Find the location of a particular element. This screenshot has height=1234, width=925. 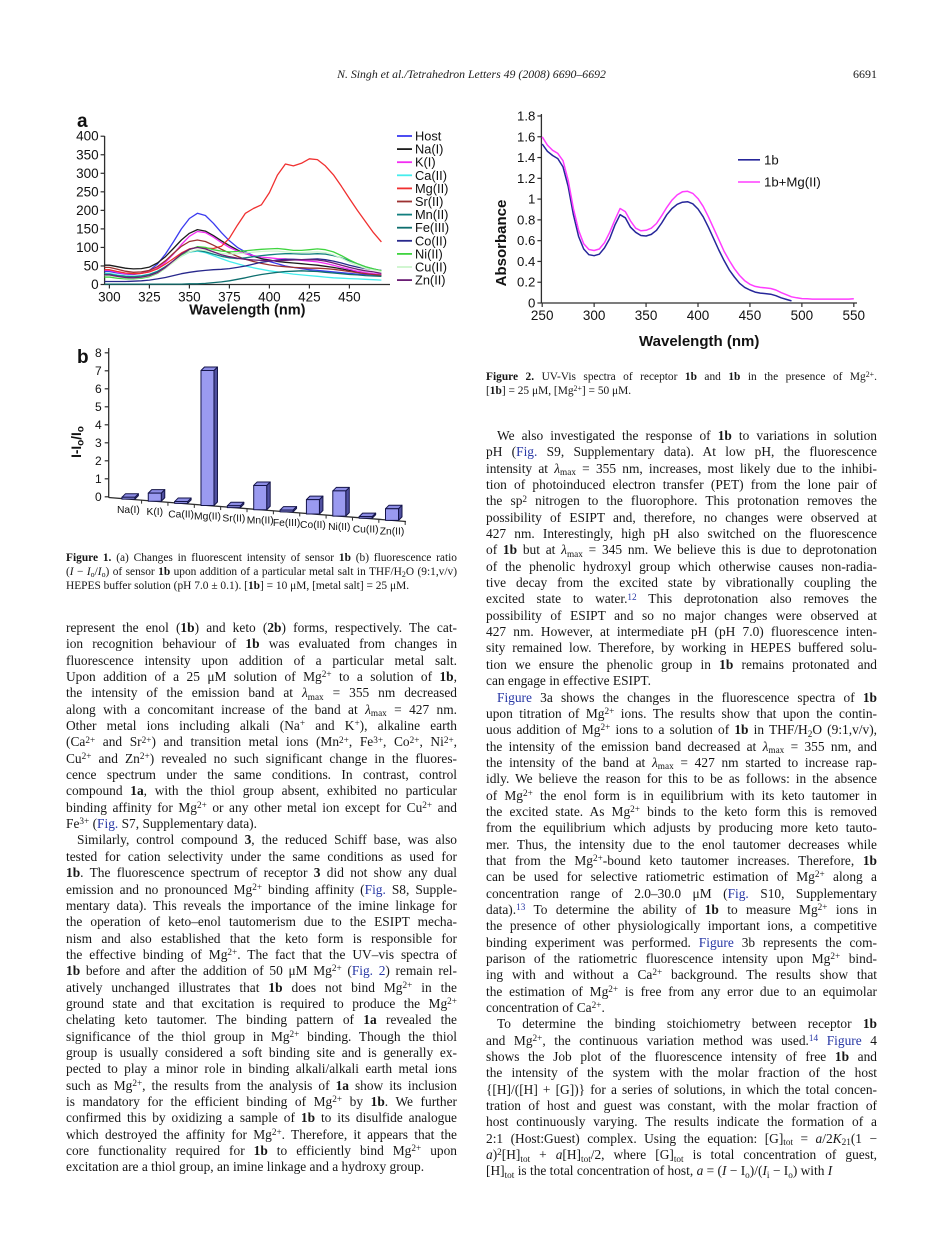

legend-label-Fe(III): Fe(III) is located at coordinates (432, 227).